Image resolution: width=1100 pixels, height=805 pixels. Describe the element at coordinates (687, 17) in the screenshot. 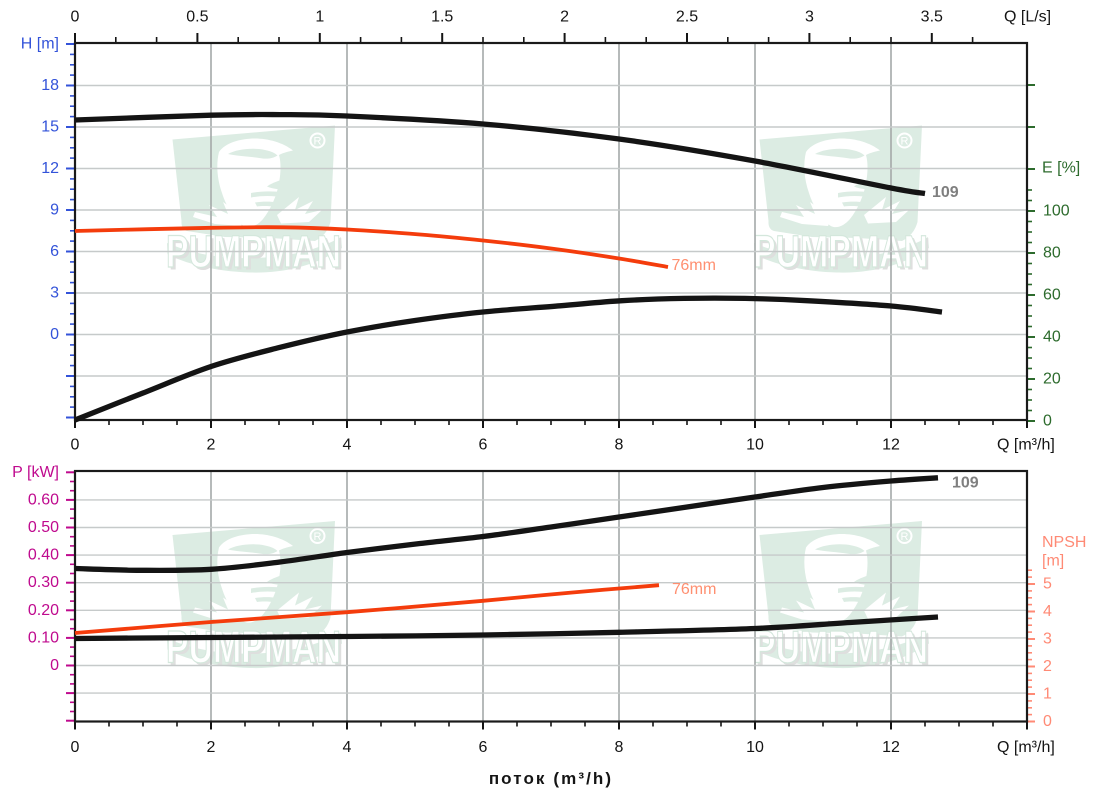

I see `svg-text: 2.5` at that location.